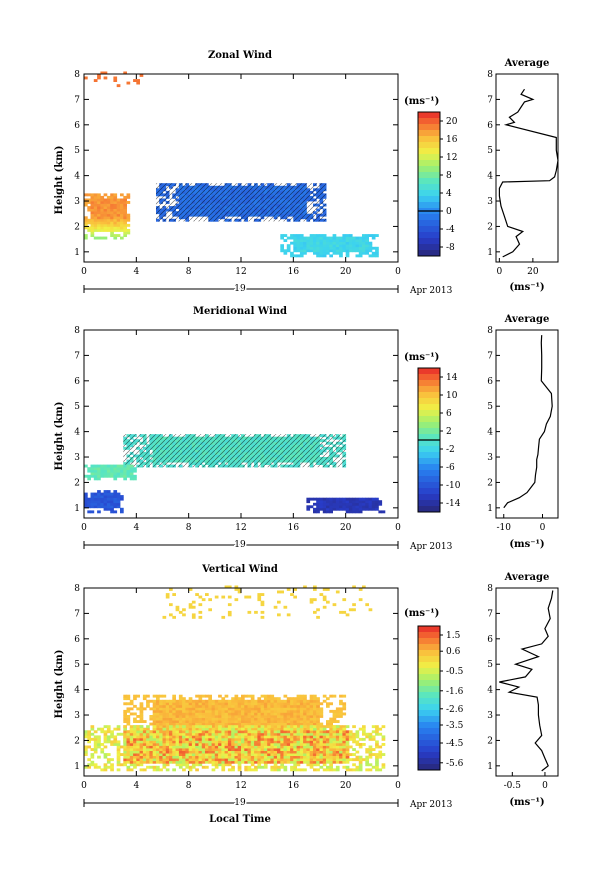 The width and height of the screenshot is (610, 873). What do you see at coordinates (543, 528) in the screenshot?
I see `profile-x-tick-label: 0` at bounding box center [543, 528].